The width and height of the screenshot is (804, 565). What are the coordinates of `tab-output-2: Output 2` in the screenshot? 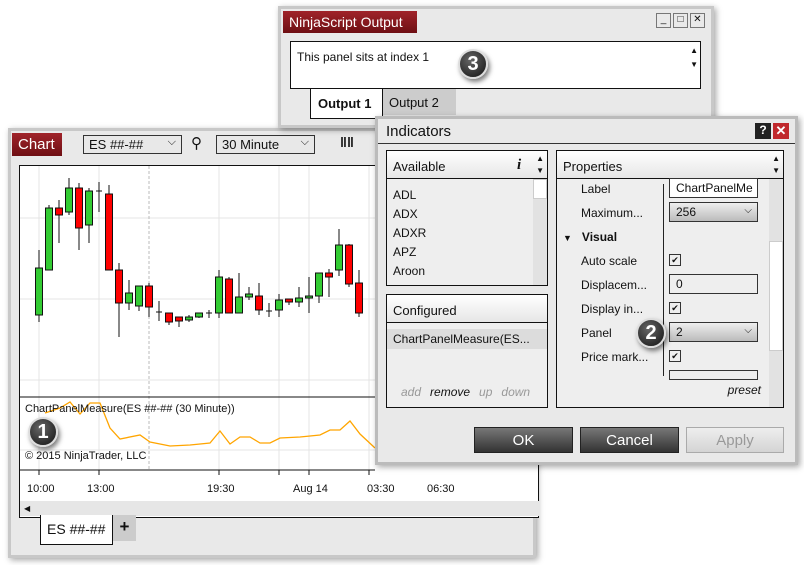 It's located at (419, 102).